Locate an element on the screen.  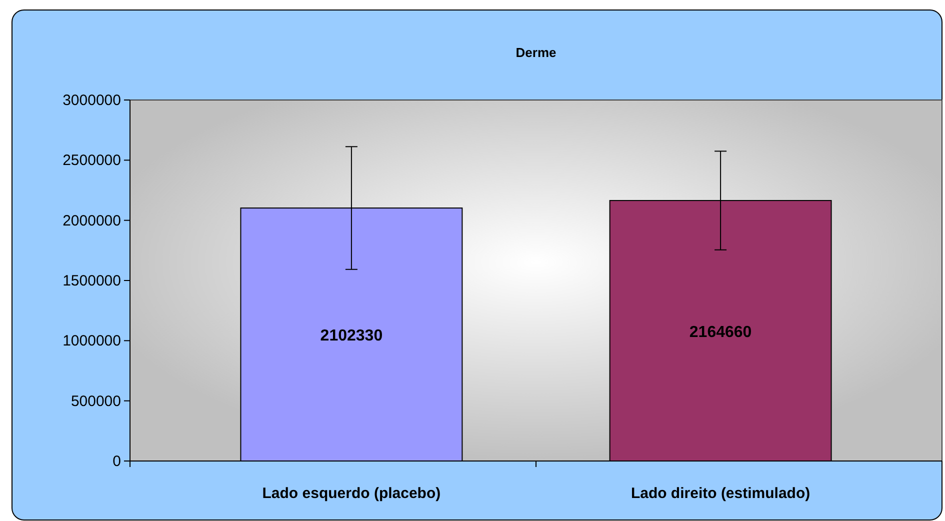
data-label: 2164660 is located at coordinates (720, 332).